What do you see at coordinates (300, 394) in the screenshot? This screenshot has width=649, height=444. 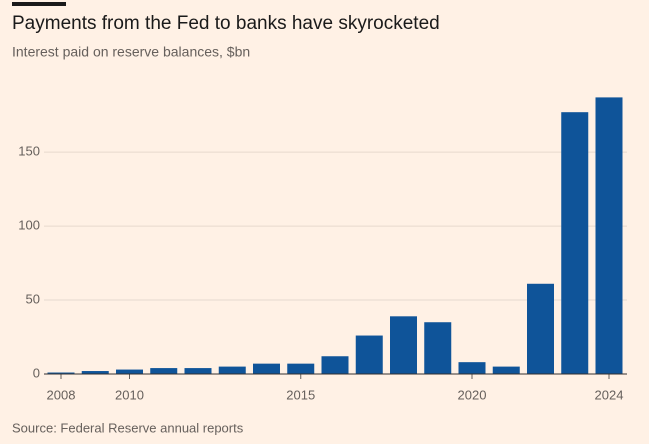 I see `x-tick-label: 2015` at bounding box center [300, 394].